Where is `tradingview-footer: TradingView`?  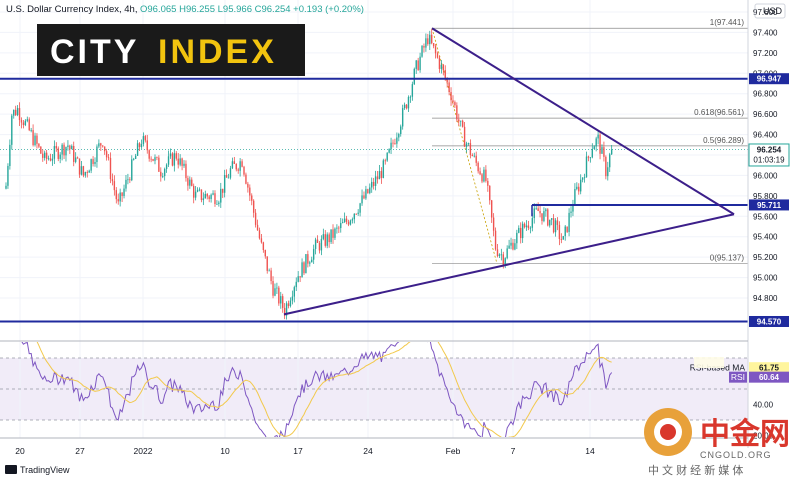 tradingview-footer: TradingView is located at coordinates (37, 470).